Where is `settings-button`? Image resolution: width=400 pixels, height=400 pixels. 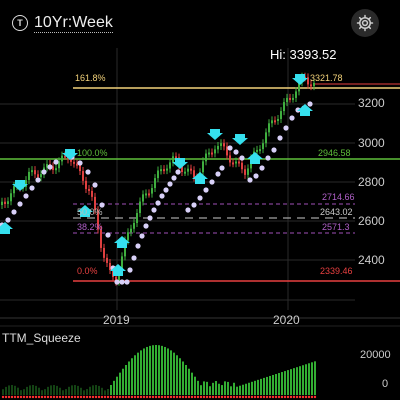 settings-button is located at coordinates (365, 23).